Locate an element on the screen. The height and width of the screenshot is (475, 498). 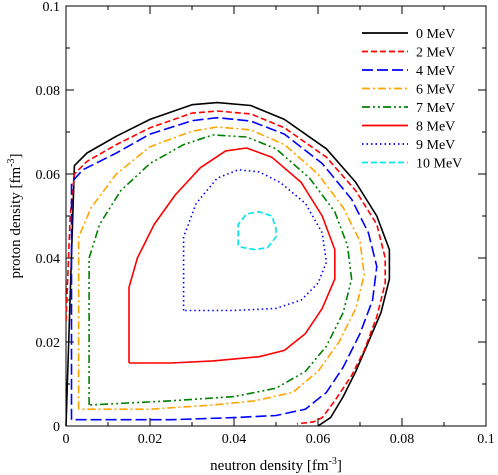
legend-label: 2 MeV is located at coordinates (435, 53).